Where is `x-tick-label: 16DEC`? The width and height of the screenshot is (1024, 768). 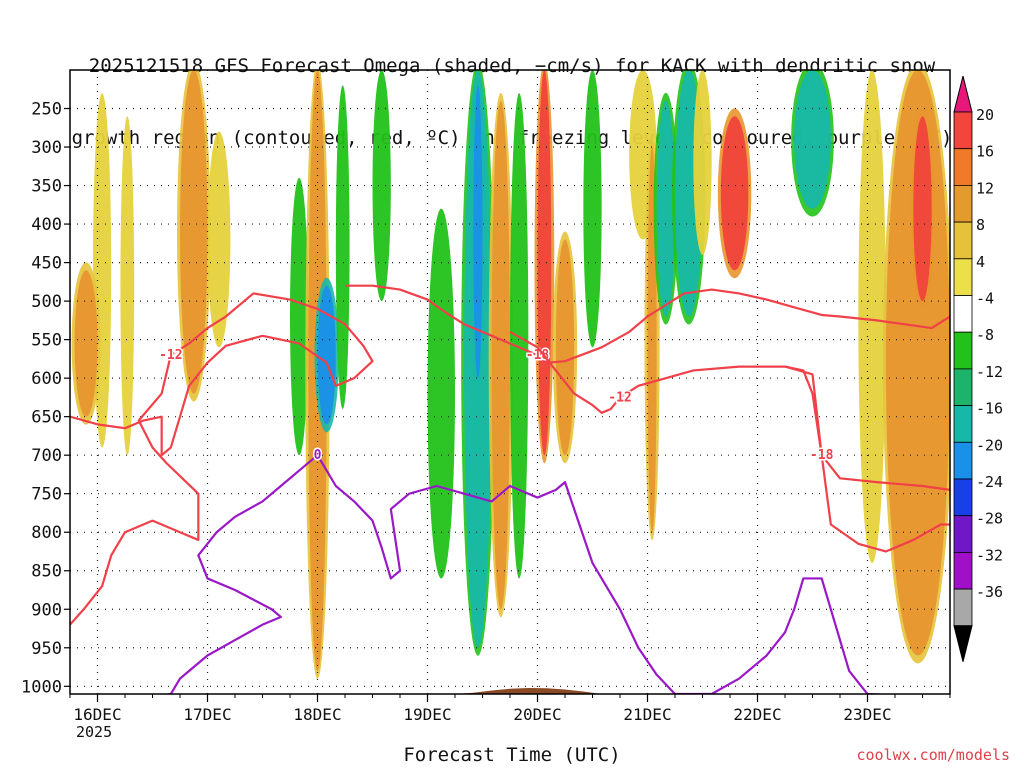 x-tick-label: 16DEC is located at coordinates (97, 714).